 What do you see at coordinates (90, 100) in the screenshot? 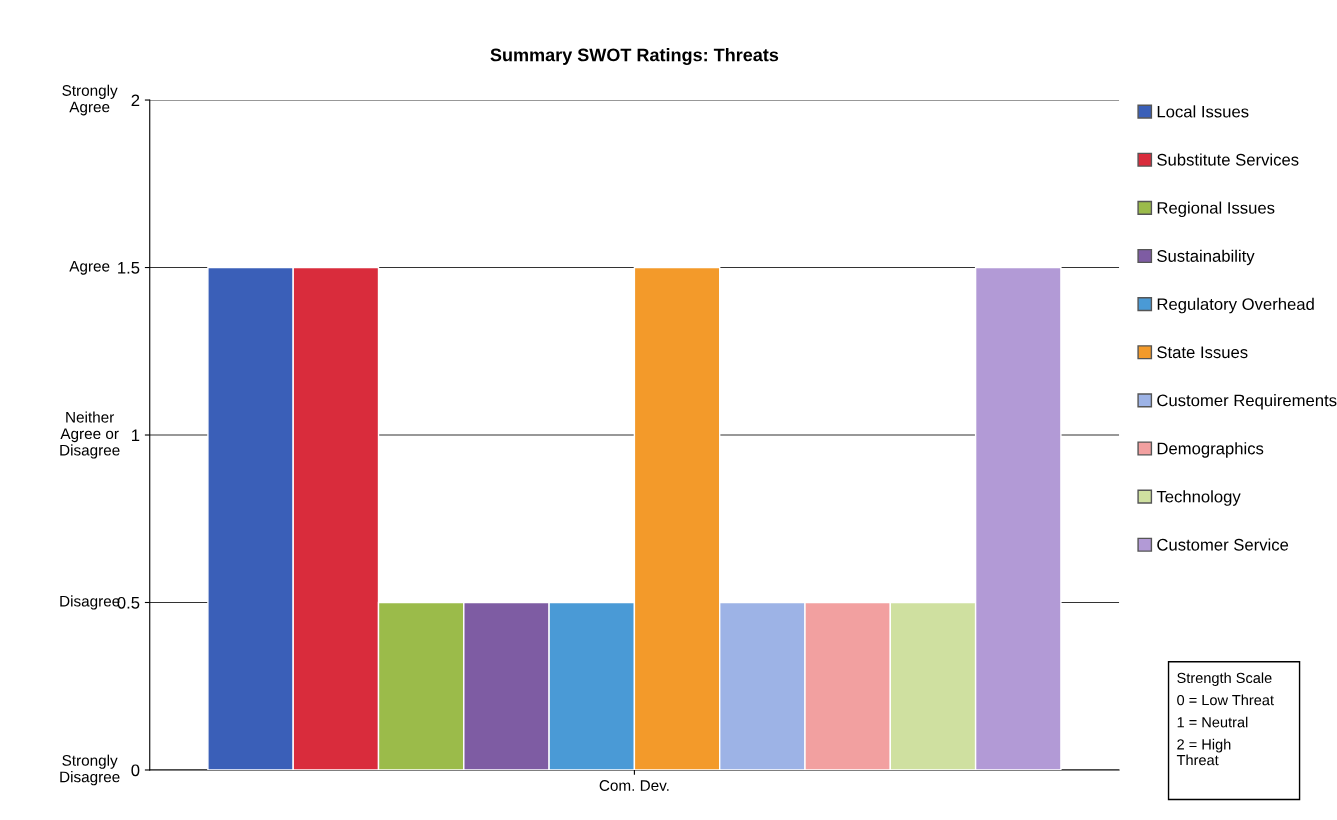
I see `text: Strongly Agree` at bounding box center [90, 100].